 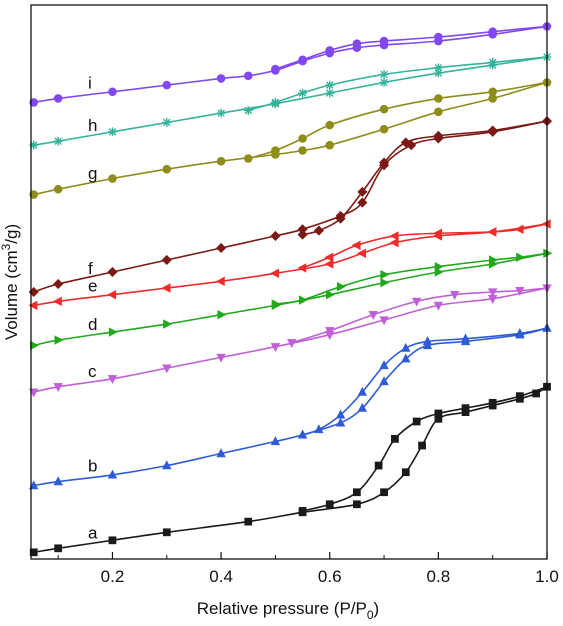 I want to click on series-label-d: d, so click(x=92, y=324).